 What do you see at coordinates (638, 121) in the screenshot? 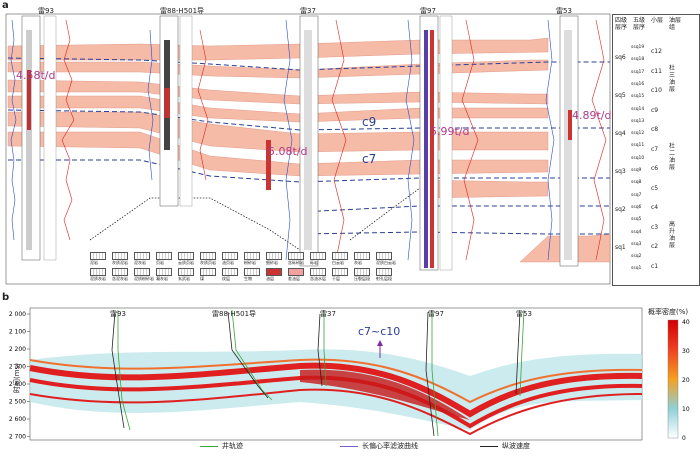
I see `sequence5-item: ssq13` at bounding box center [638, 121].